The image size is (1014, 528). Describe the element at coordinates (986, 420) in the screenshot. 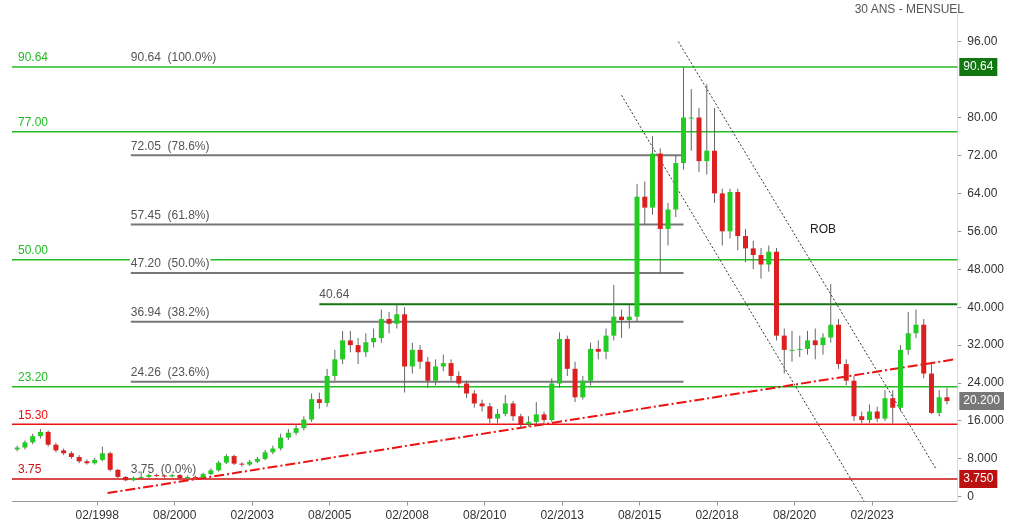

I see `y-tick-label: 16.000` at that location.